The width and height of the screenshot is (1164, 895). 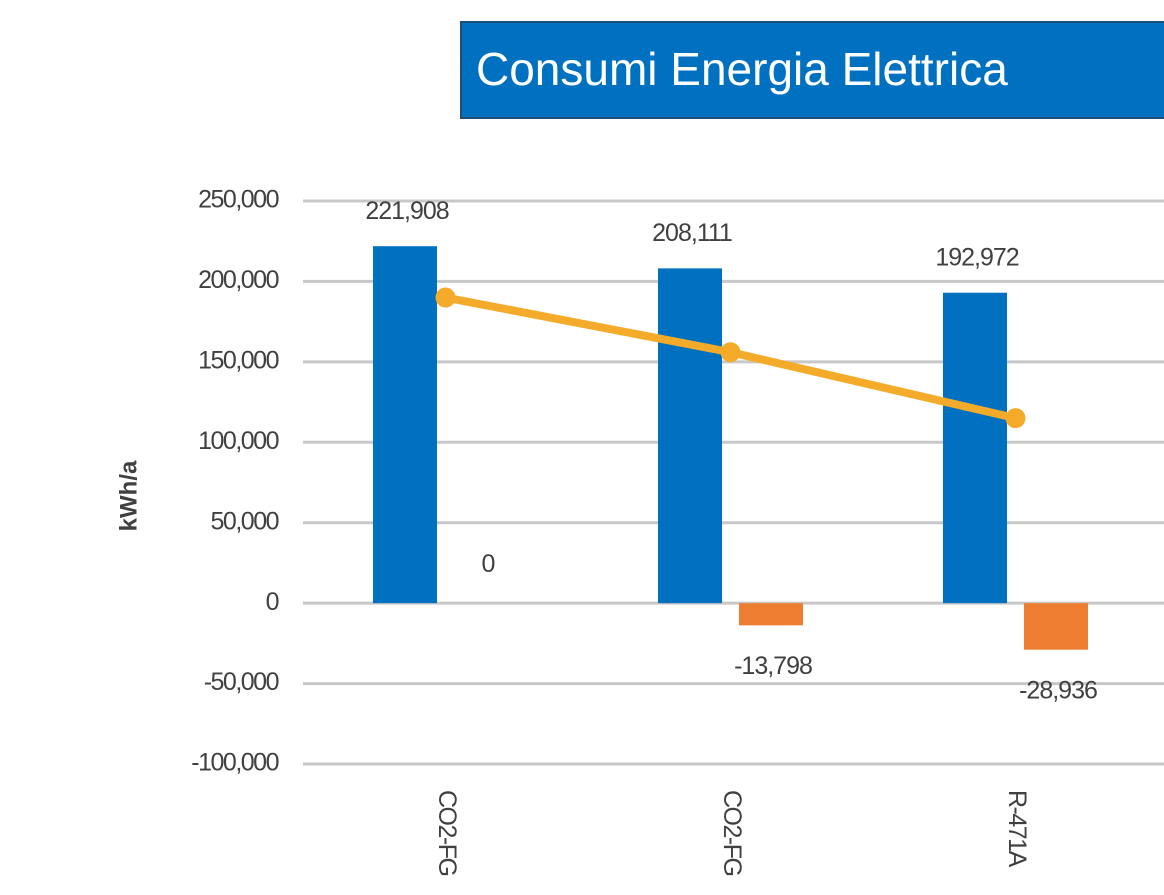 I want to click on data-label: 192,972, so click(x=976, y=257).